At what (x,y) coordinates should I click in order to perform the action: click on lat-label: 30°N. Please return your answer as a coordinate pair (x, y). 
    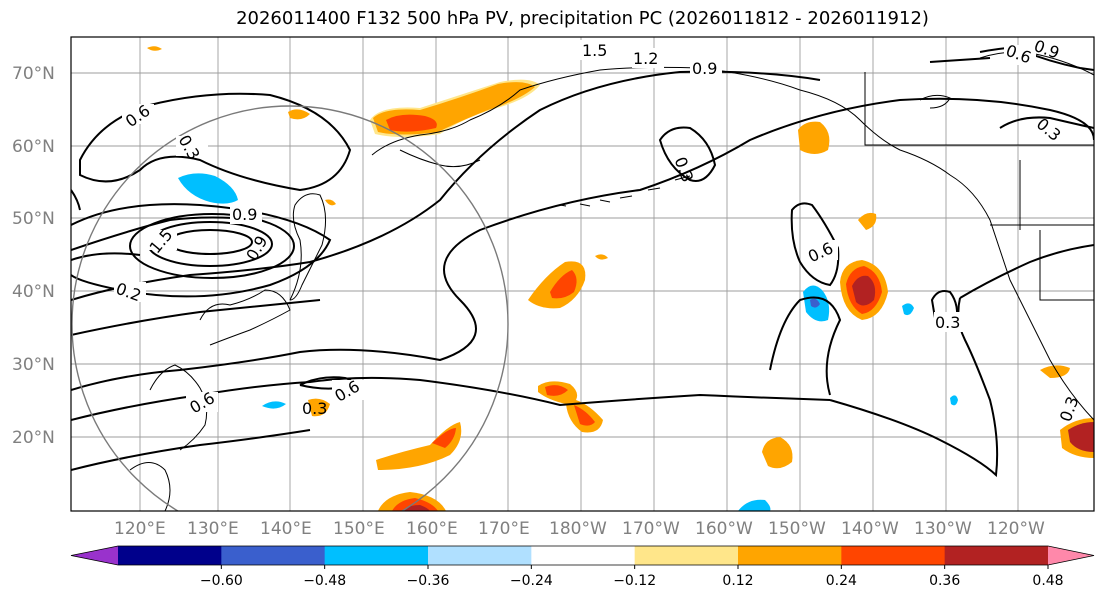
    Looking at the image, I should click on (33, 365).